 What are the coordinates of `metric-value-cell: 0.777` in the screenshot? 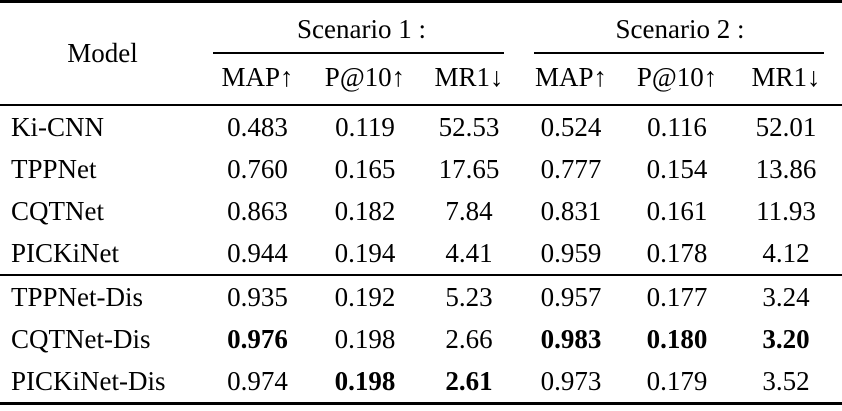 It's located at (571, 168).